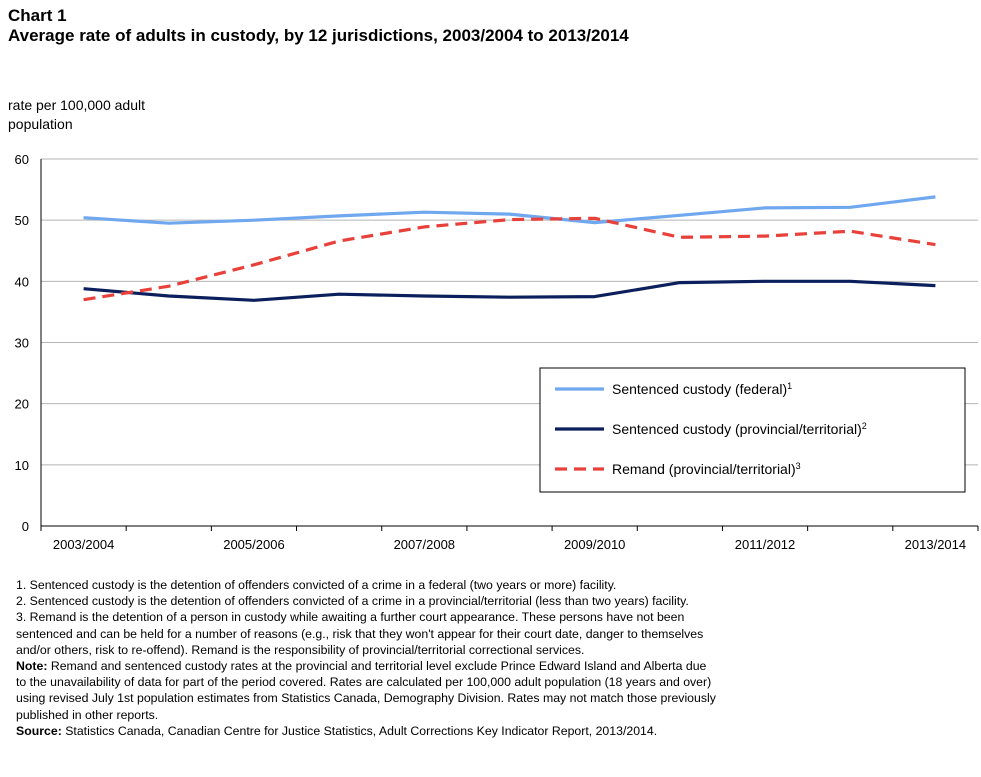 This screenshot has width=981, height=777. Describe the element at coordinates (87, 714) in the screenshot. I see `note-line-4: published in other reports.` at that location.